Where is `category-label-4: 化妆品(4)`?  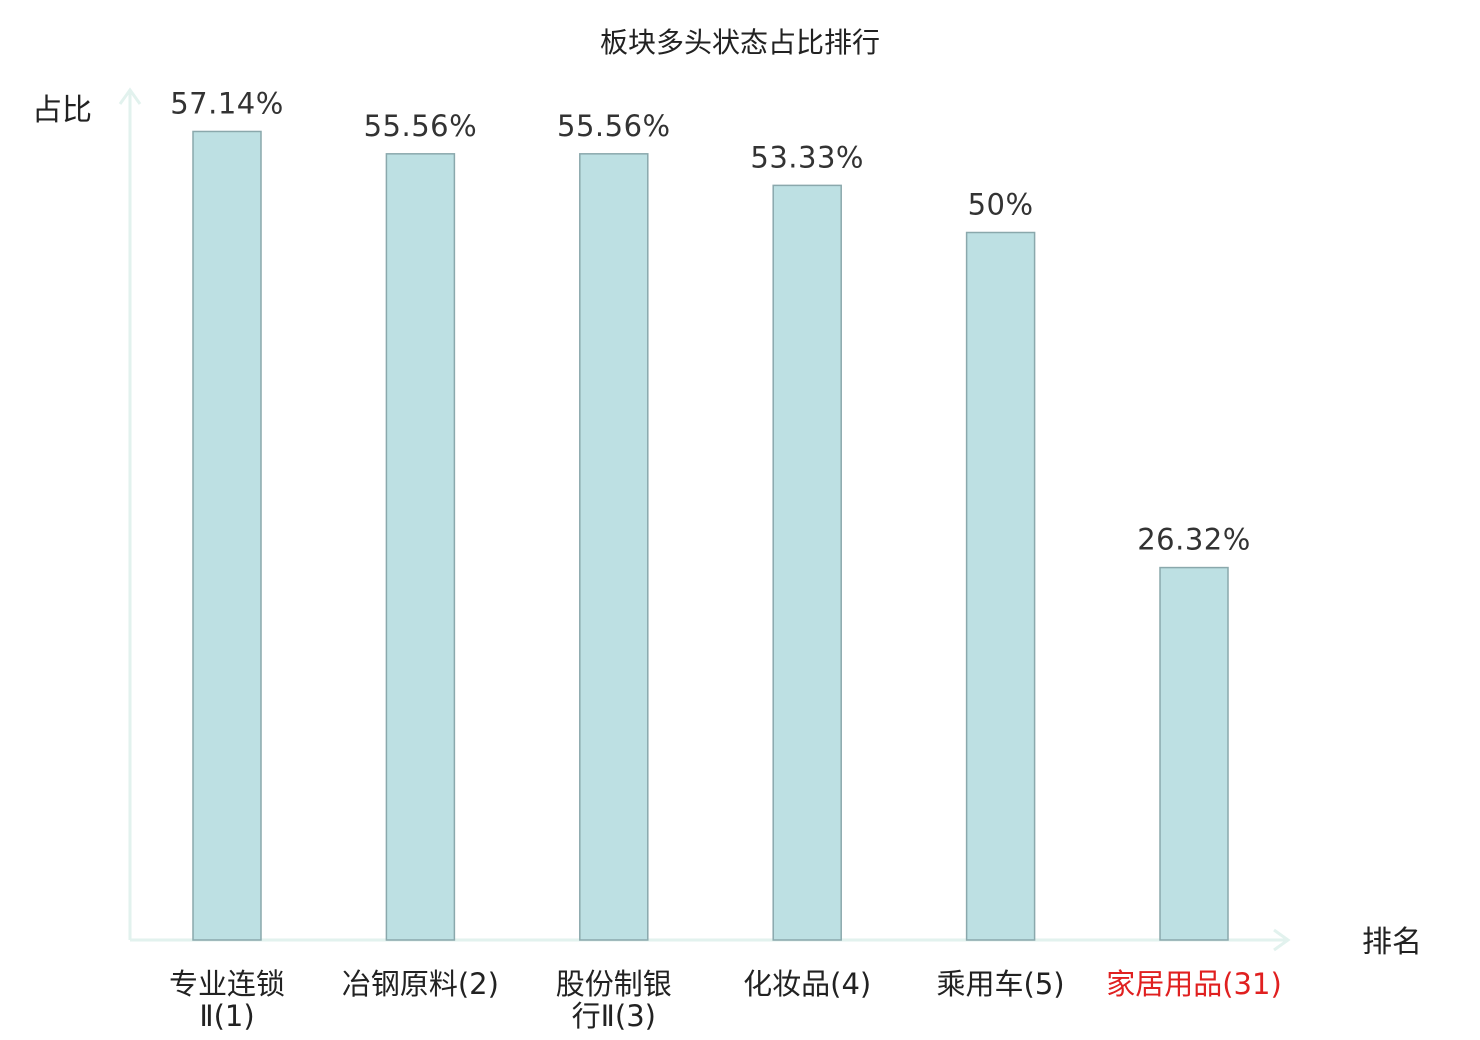
category-label-4: 化妆品(4) is located at coordinates (807, 984).